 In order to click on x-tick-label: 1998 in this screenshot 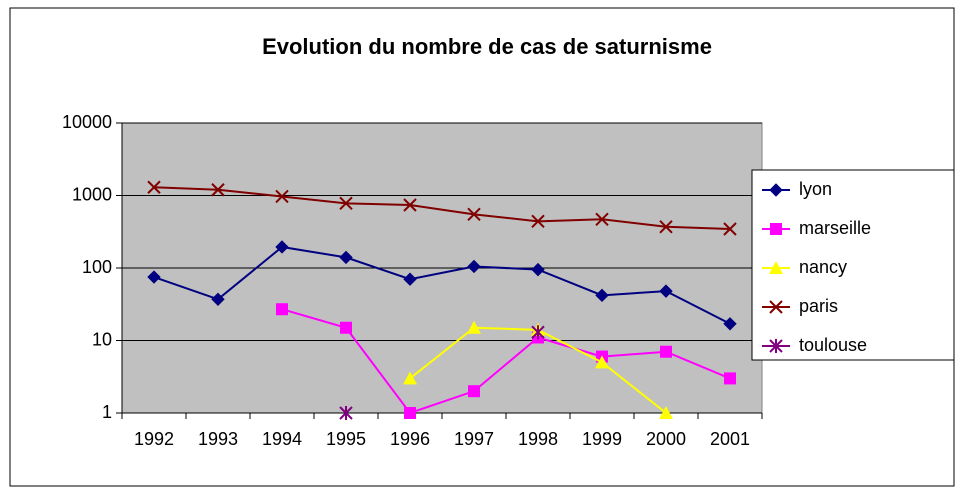, I will do `click(538, 439)`.